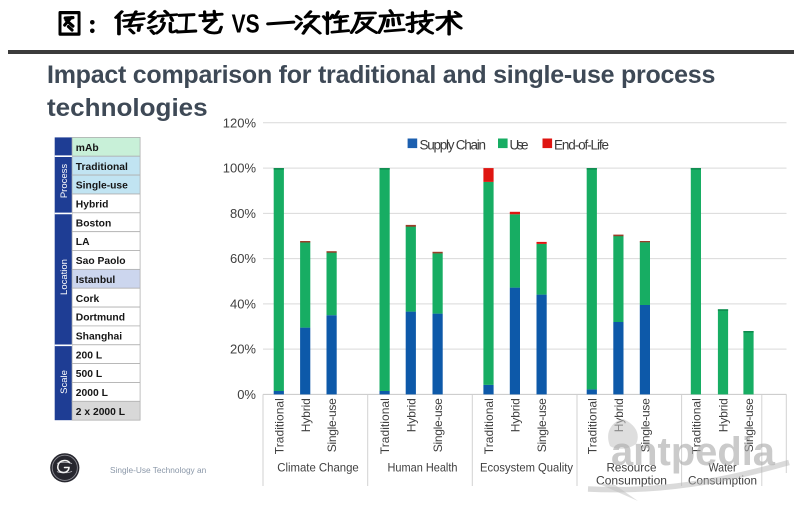 The height and width of the screenshot is (516, 800). What do you see at coordinates (632, 468) in the screenshot?
I see `svg-text: Resource` at bounding box center [632, 468].